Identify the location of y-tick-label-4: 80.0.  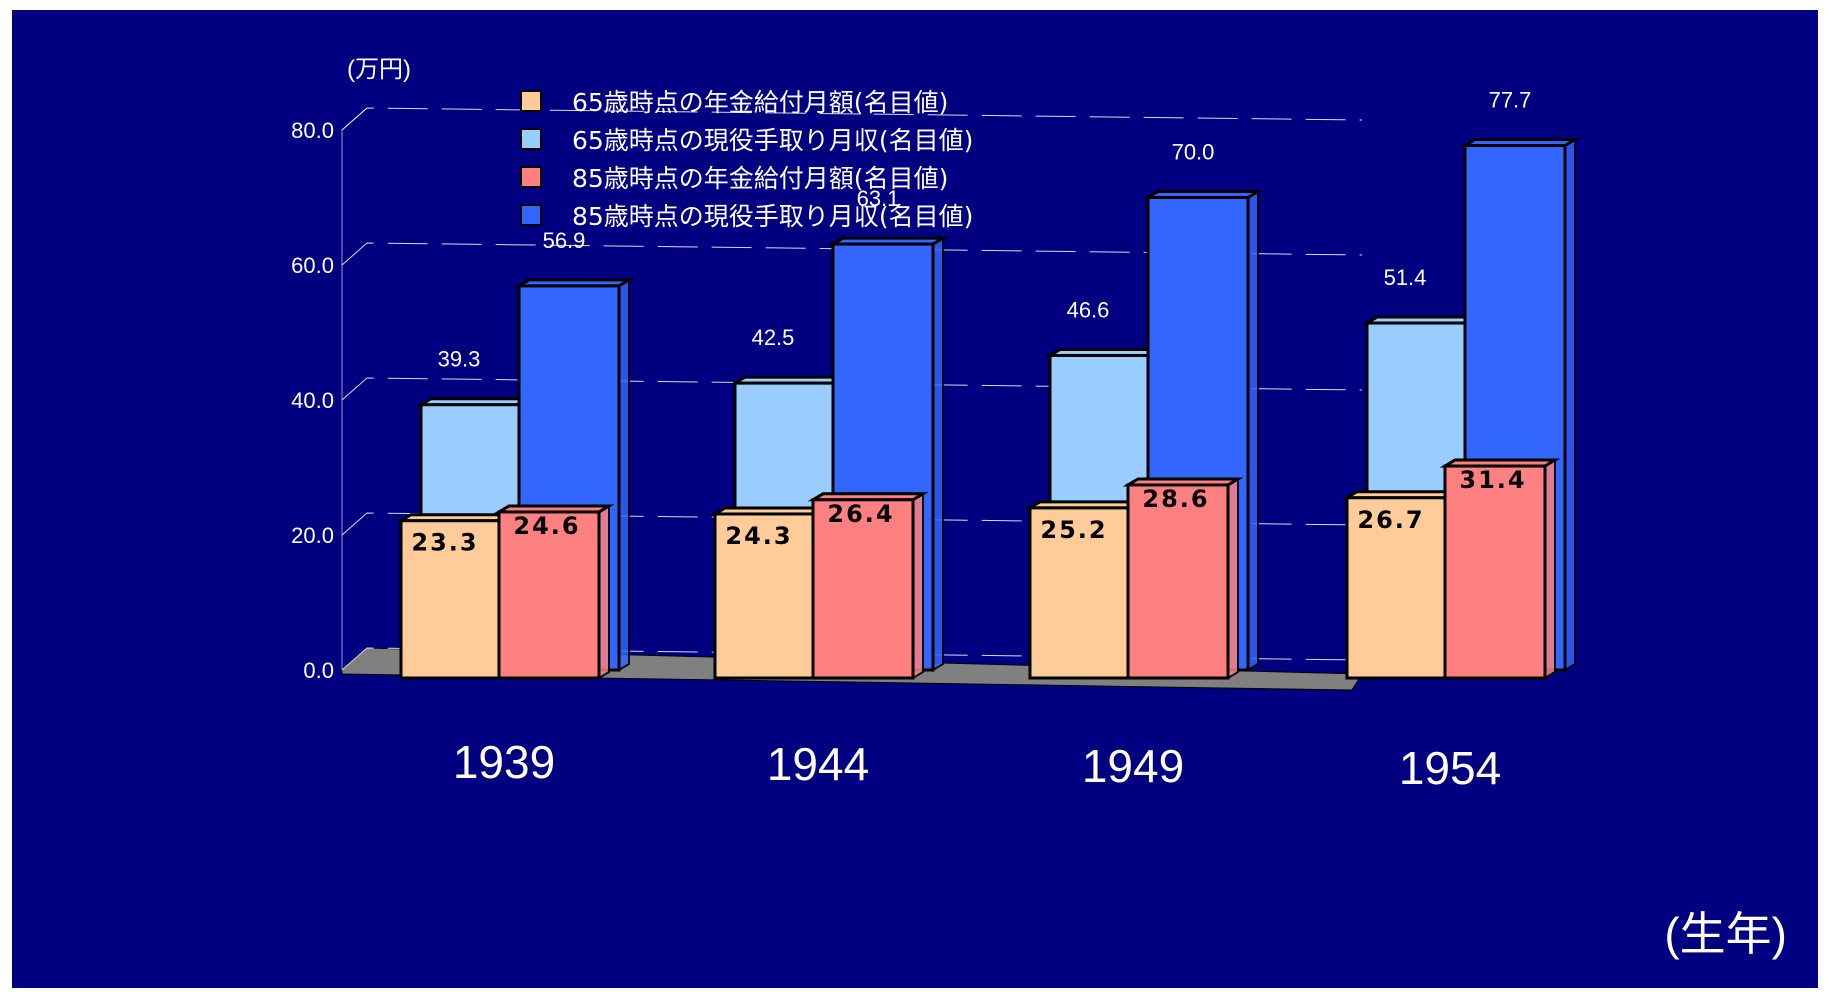
(312, 130).